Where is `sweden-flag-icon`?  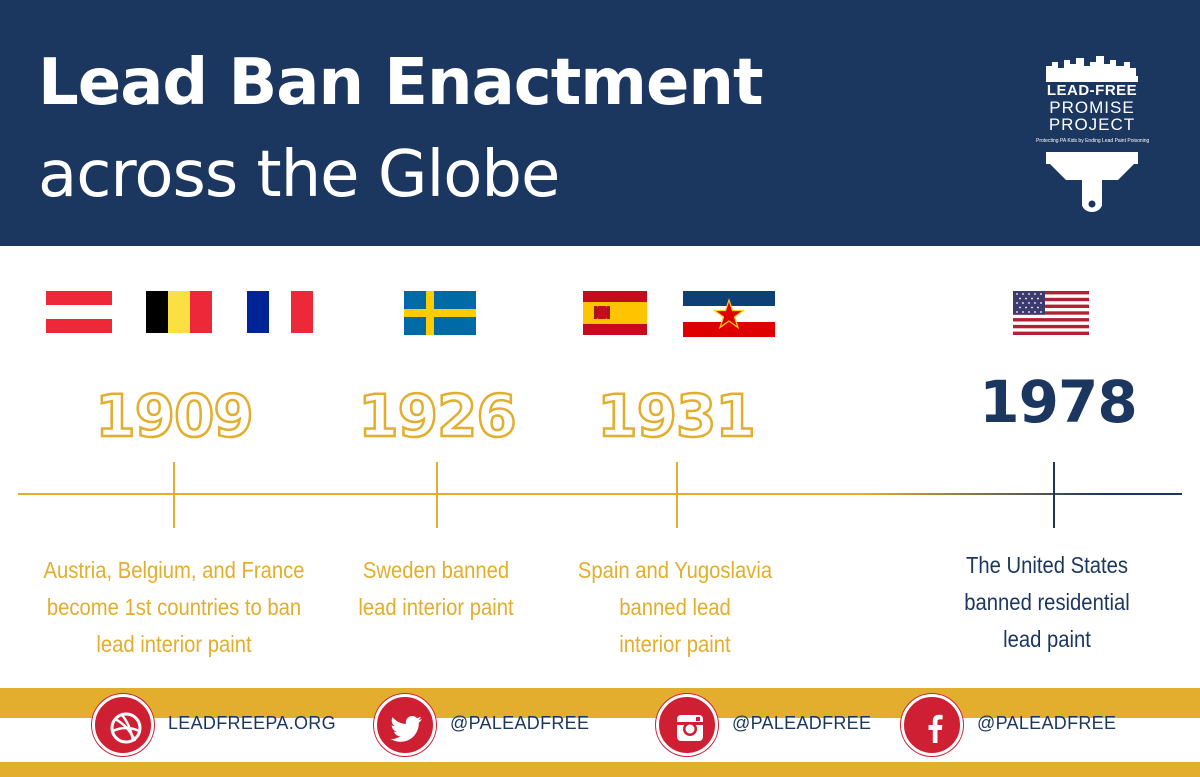
sweden-flag-icon is located at coordinates (440, 313).